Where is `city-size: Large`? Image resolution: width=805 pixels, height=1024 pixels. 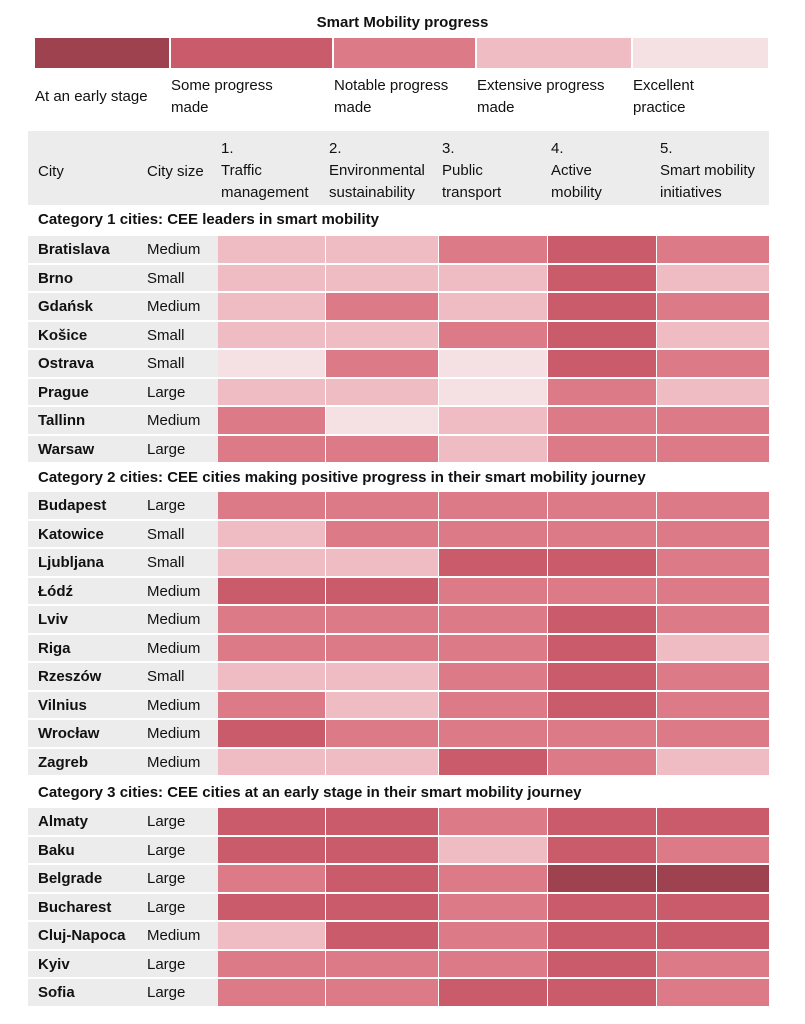 city-size: Large is located at coordinates (166, 964).